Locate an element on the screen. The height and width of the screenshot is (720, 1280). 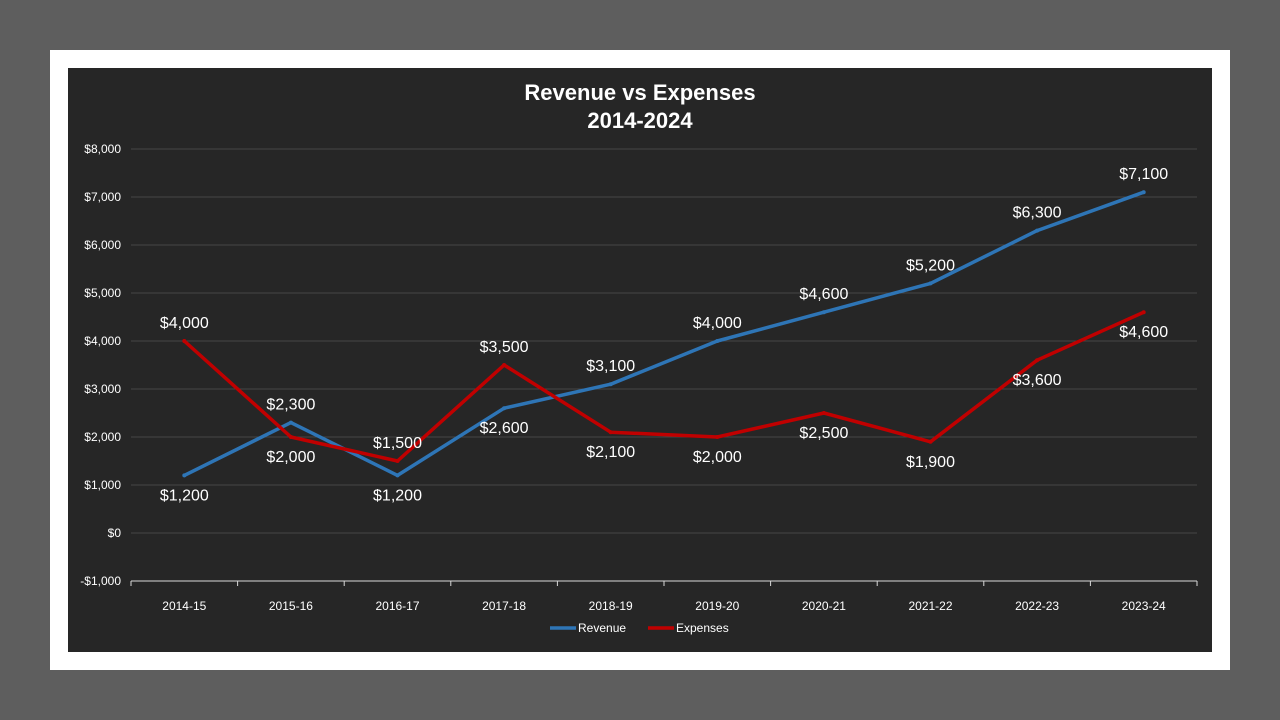
y-tick-label: $6,000 is located at coordinates (102, 245).